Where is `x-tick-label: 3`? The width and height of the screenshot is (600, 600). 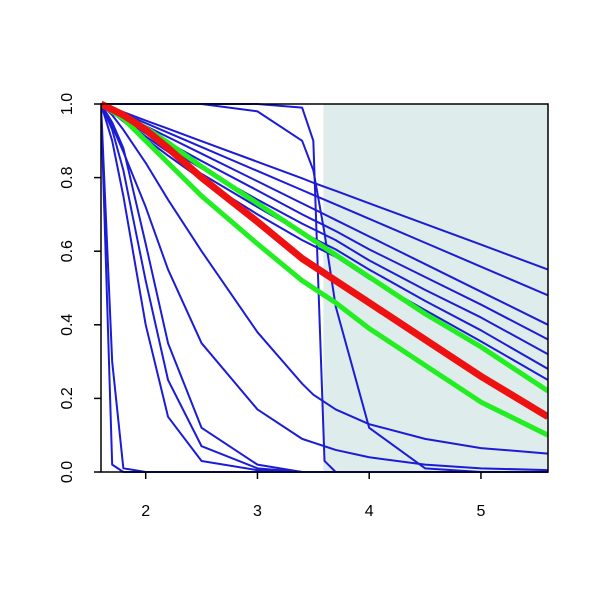
x-tick-label: 3 is located at coordinates (257, 511).